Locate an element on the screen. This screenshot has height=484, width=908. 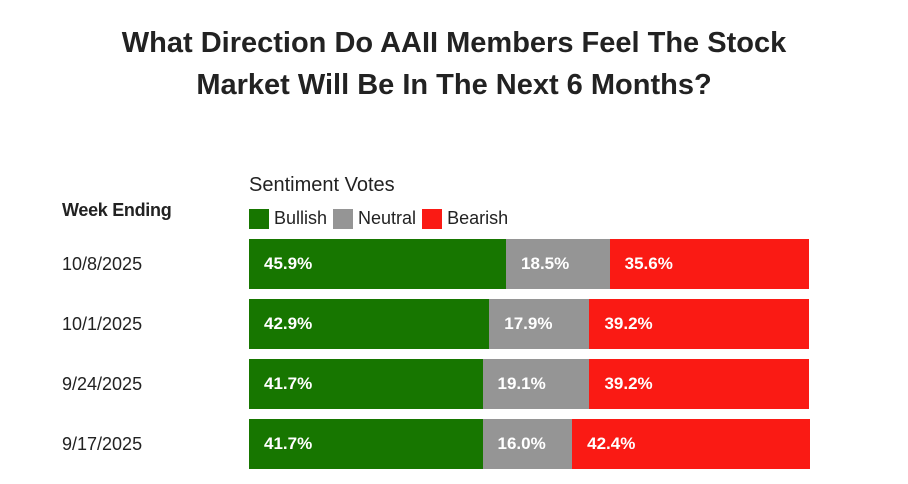
bar-row-9-17-2025: 41.7% 16.0% 42.4% is located at coordinates (529, 444).